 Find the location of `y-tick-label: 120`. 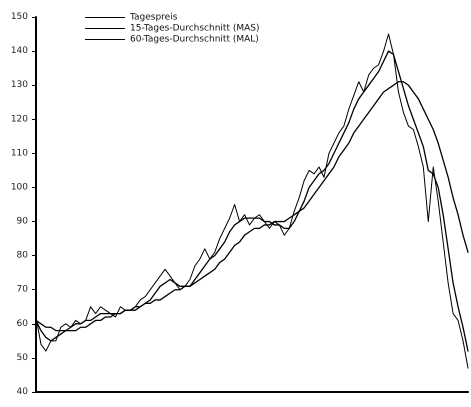

y-tick-label: 120 is located at coordinates (19, 119).